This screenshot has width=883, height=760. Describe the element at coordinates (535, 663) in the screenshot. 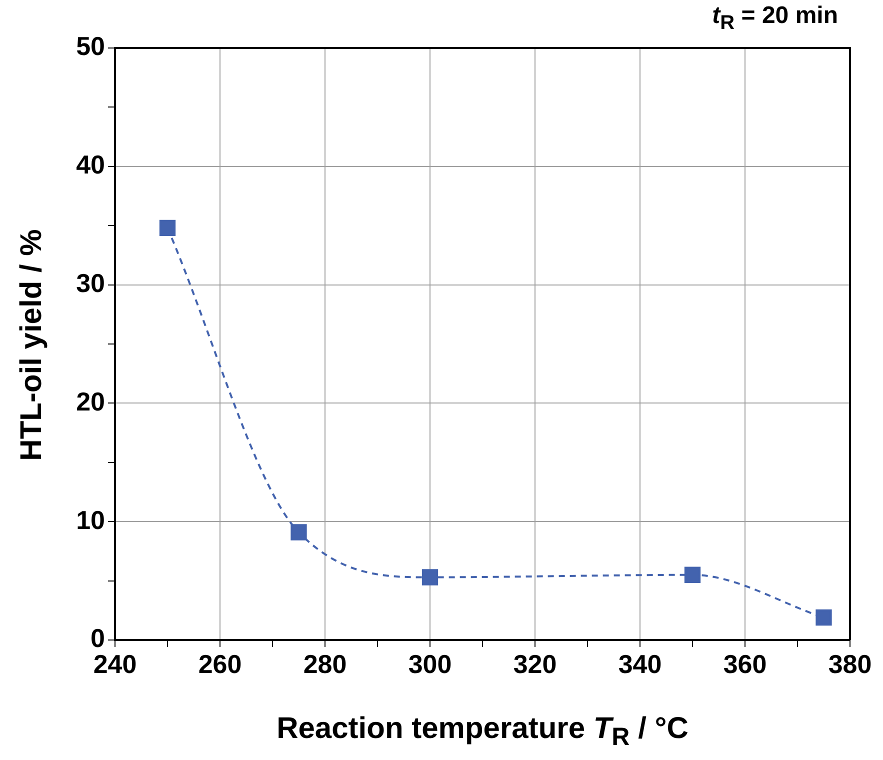

I see `x-tick-label: 320` at that location.